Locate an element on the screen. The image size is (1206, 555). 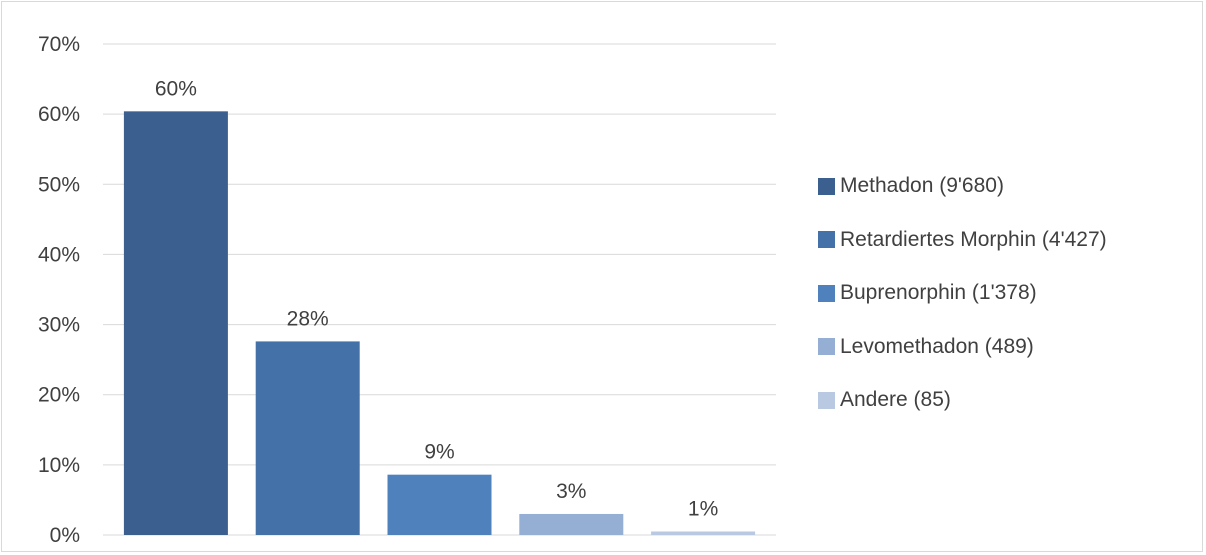
data-label: 9% is located at coordinates (439, 452).